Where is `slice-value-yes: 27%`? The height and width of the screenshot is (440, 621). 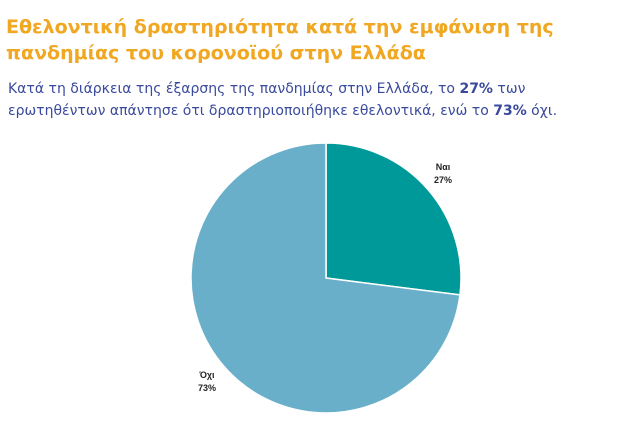
slice-value-yes: 27% is located at coordinates (443, 180).